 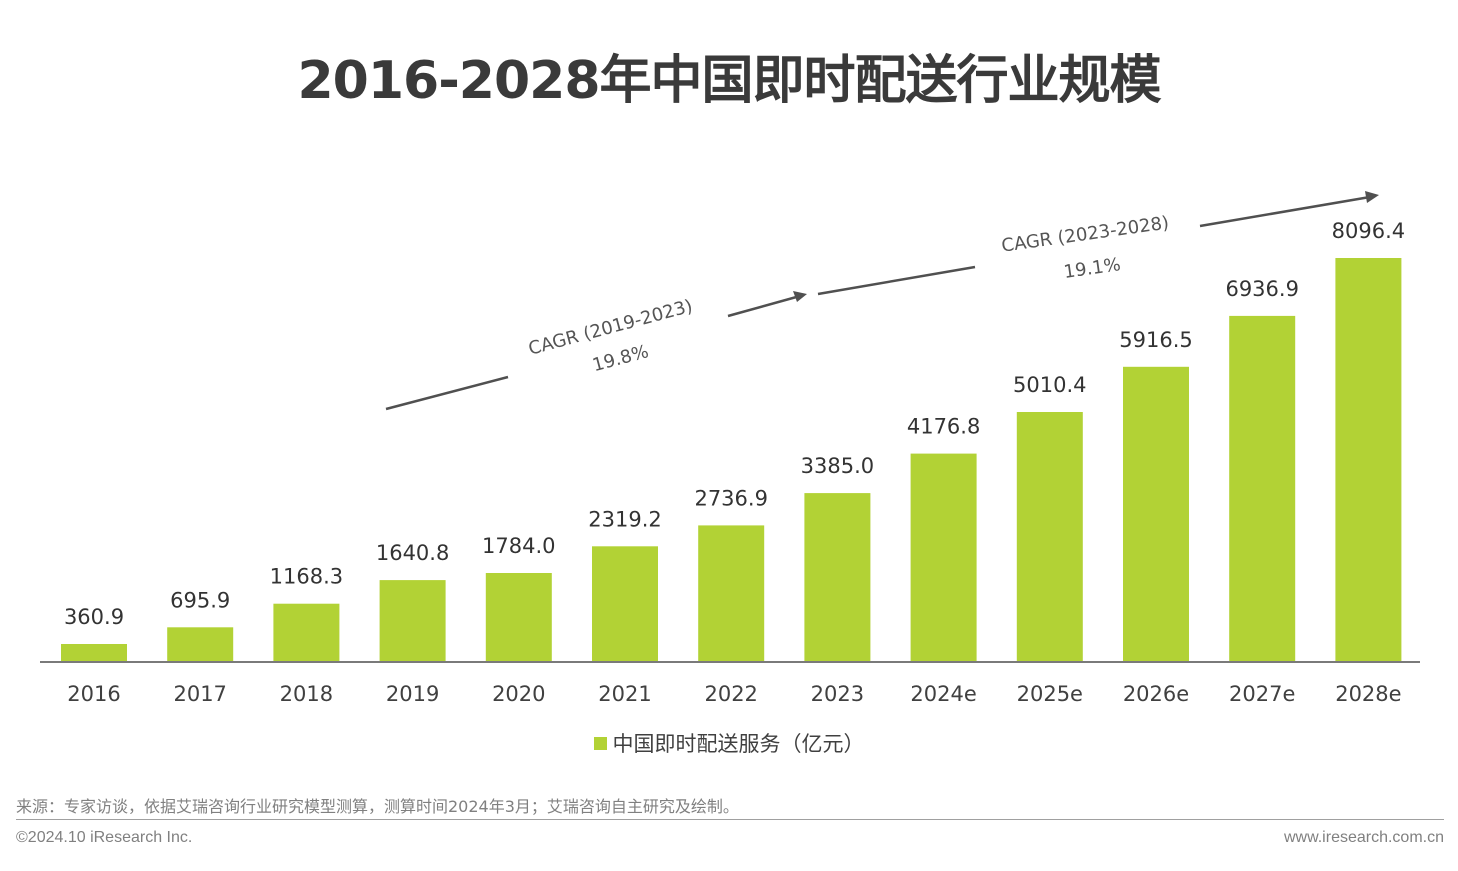 What do you see at coordinates (764, 306) in the screenshot?
I see `cagr-arrow-line-1b` at bounding box center [764, 306].